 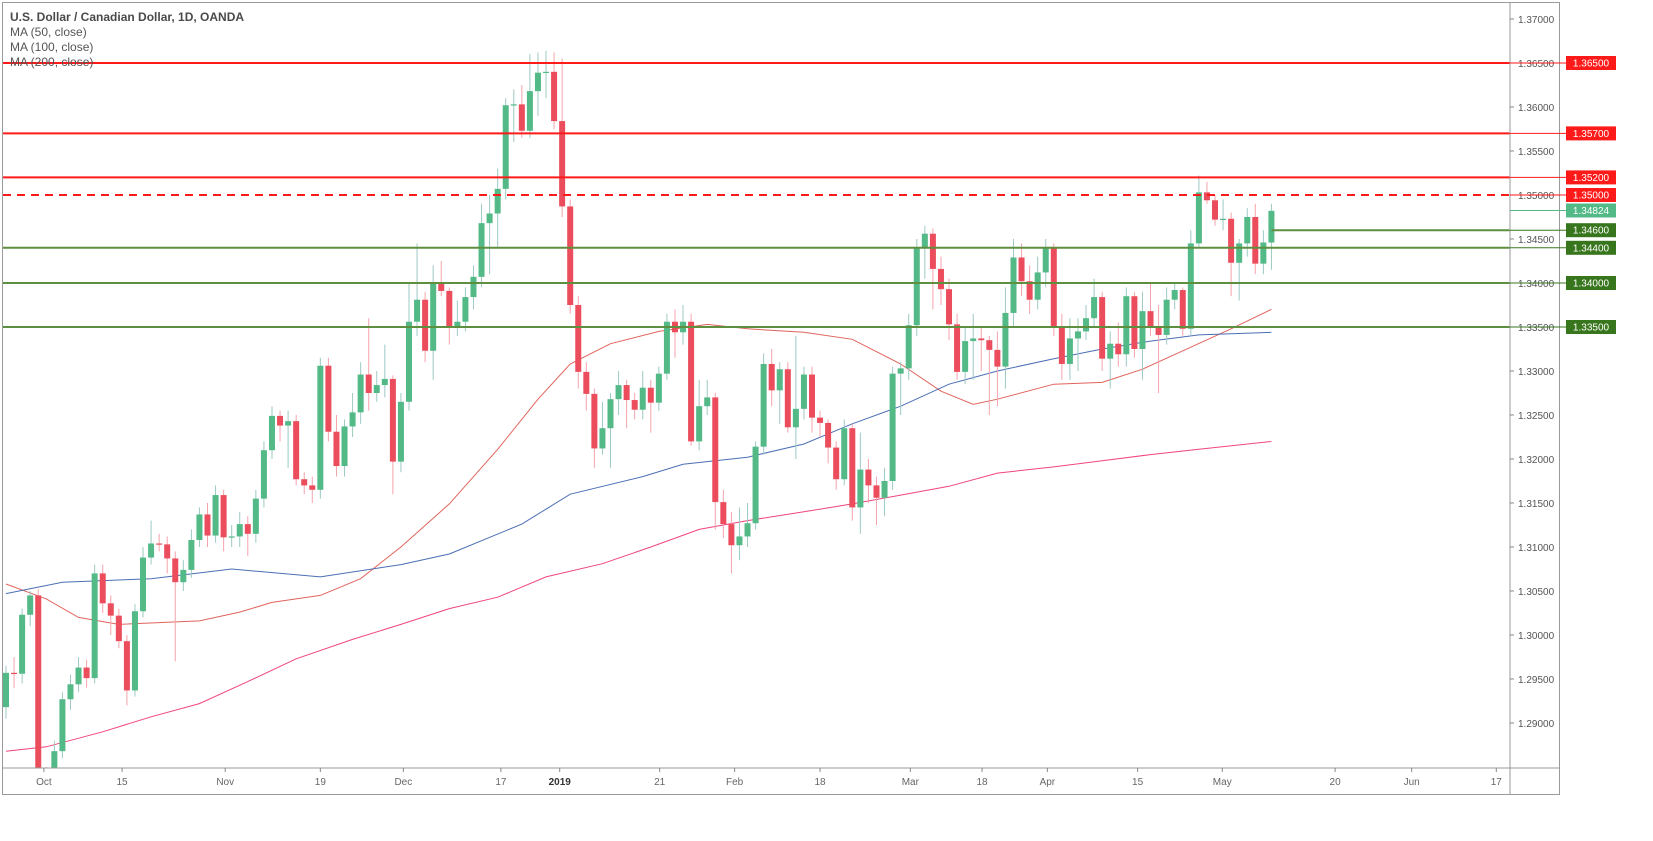 I want to click on y-tick-label: 1.30000, so click(x=1536, y=636).